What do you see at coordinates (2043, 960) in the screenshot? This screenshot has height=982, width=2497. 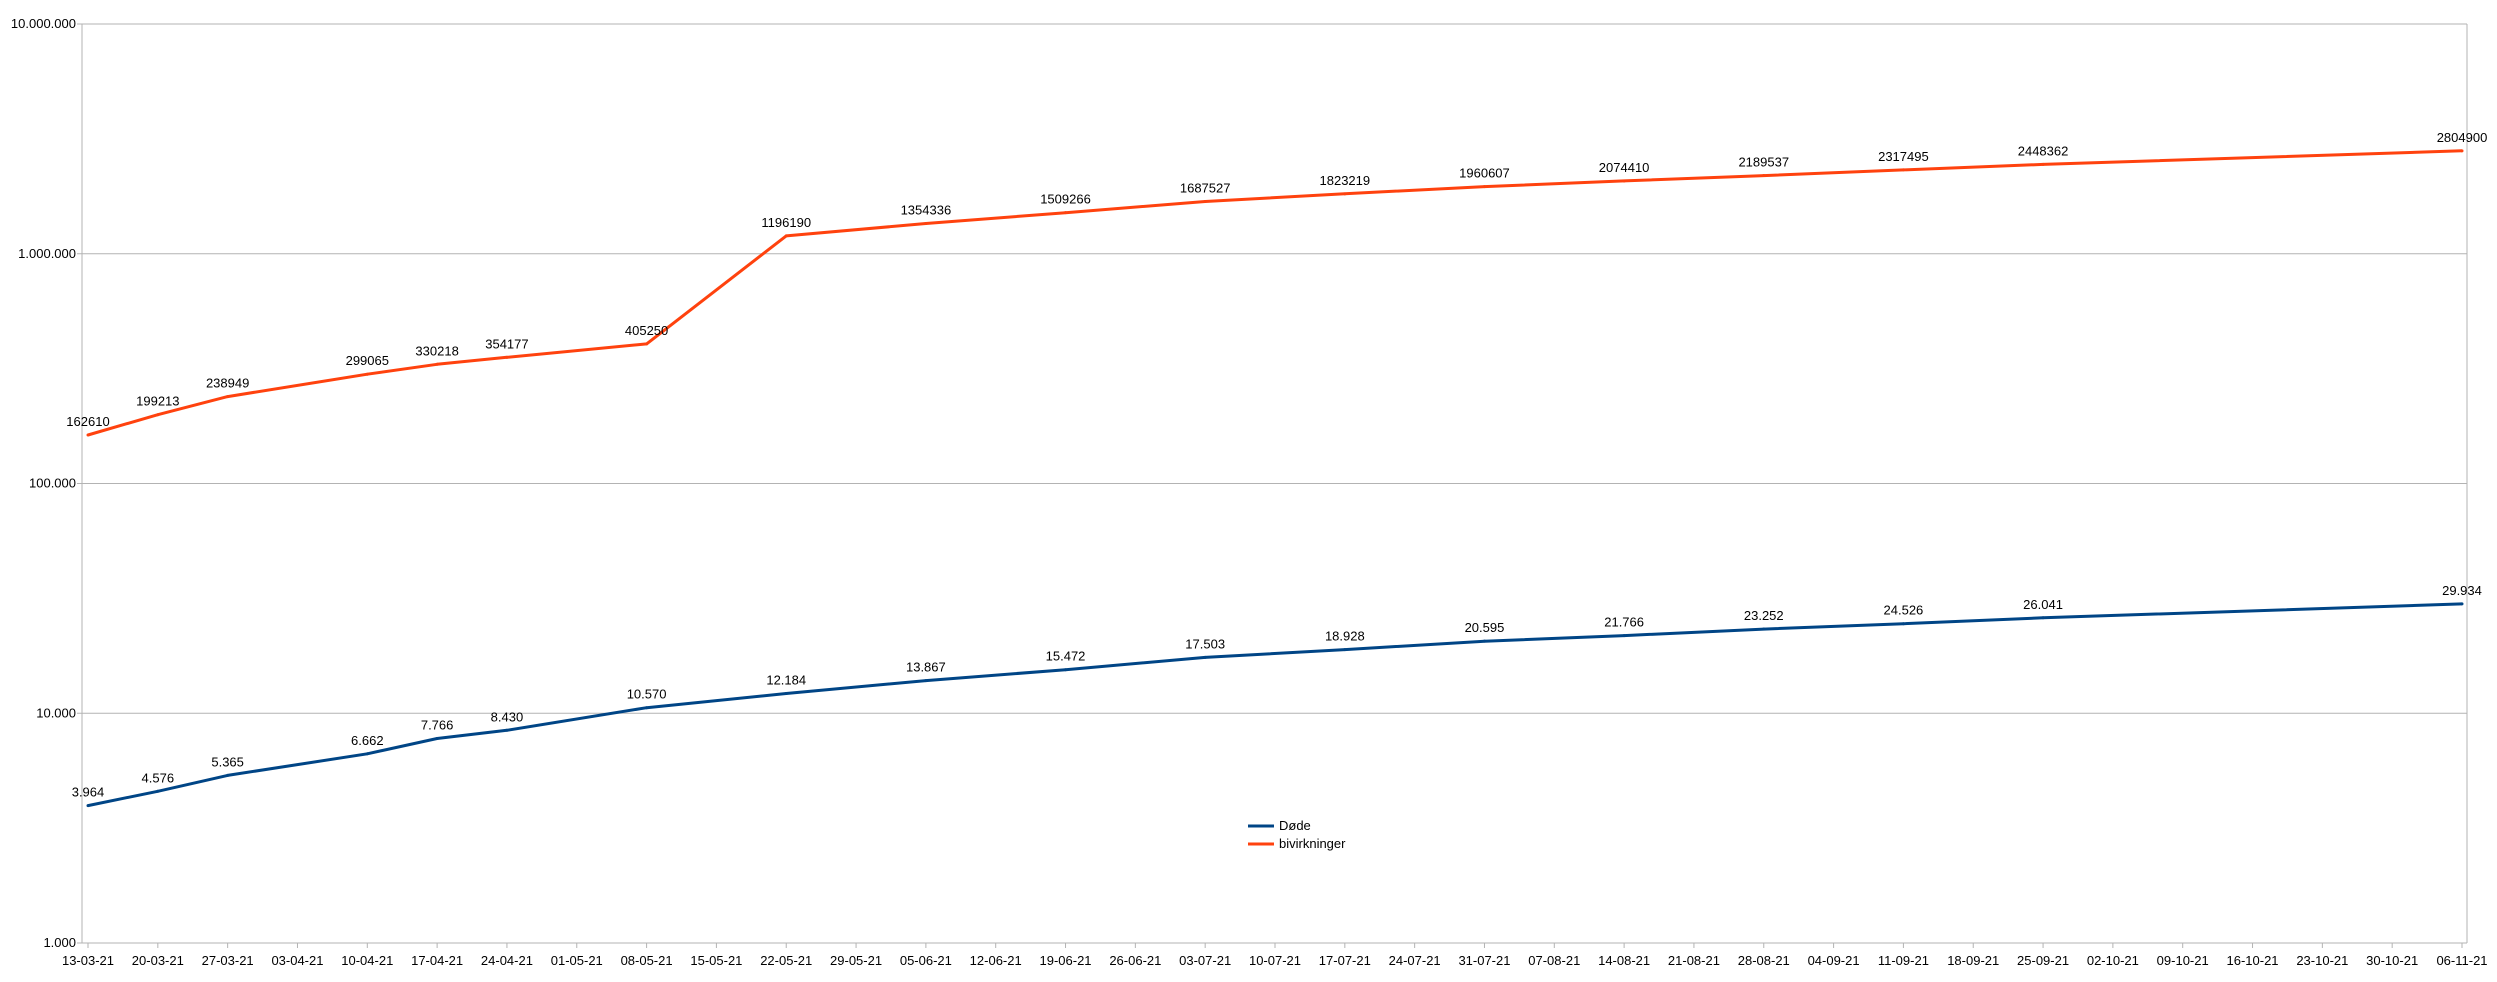 I see `x-tick-label-28: 25-09-21` at bounding box center [2043, 960].